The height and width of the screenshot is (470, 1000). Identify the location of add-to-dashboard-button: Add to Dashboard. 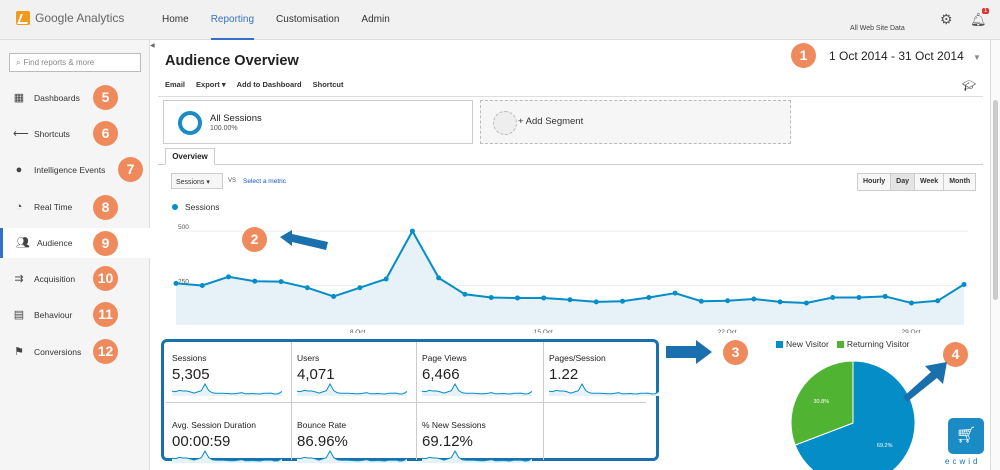
(269, 84).